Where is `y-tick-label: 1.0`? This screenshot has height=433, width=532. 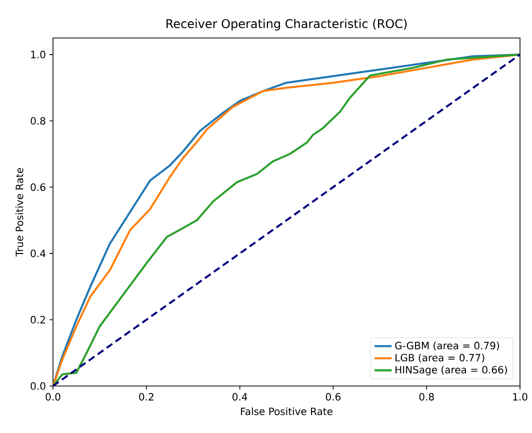 y-tick-label: 1.0 is located at coordinates (38, 54).